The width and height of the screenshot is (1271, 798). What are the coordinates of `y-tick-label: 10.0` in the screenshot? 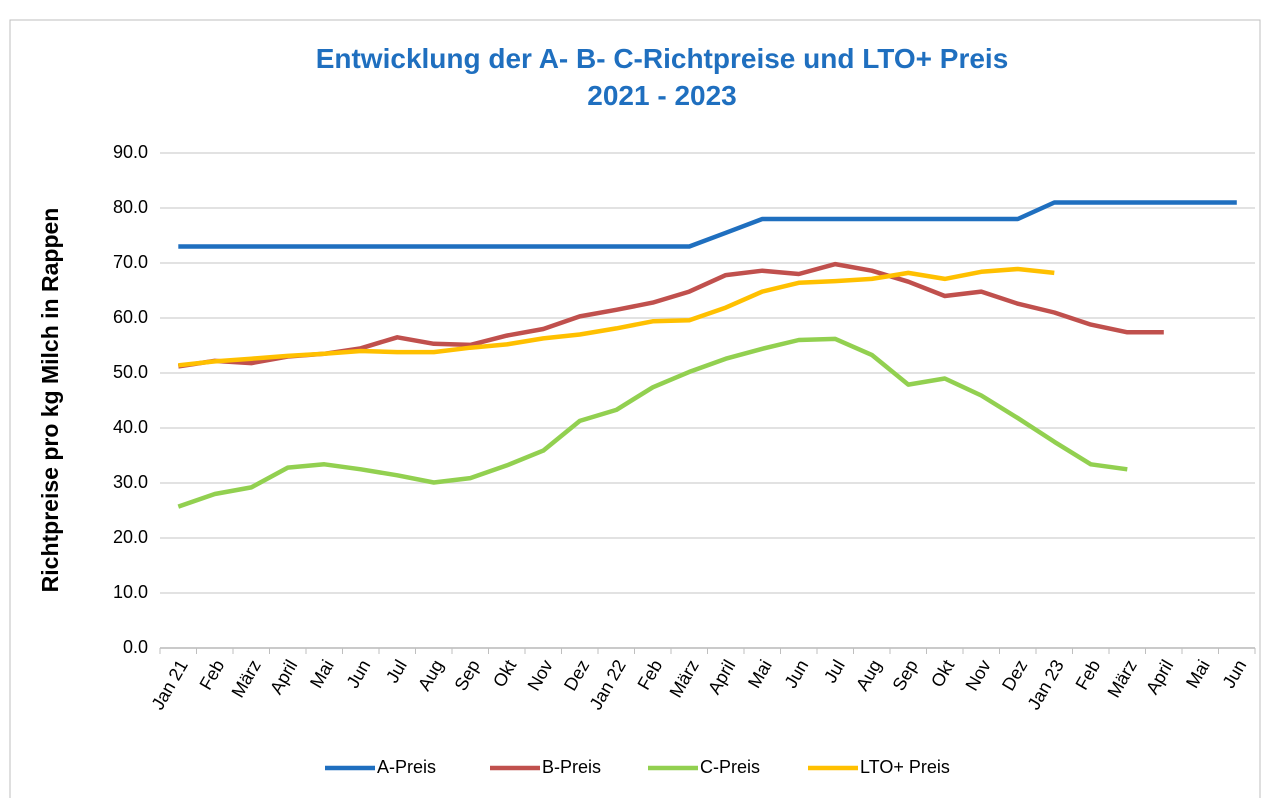 It's located at (130, 592).